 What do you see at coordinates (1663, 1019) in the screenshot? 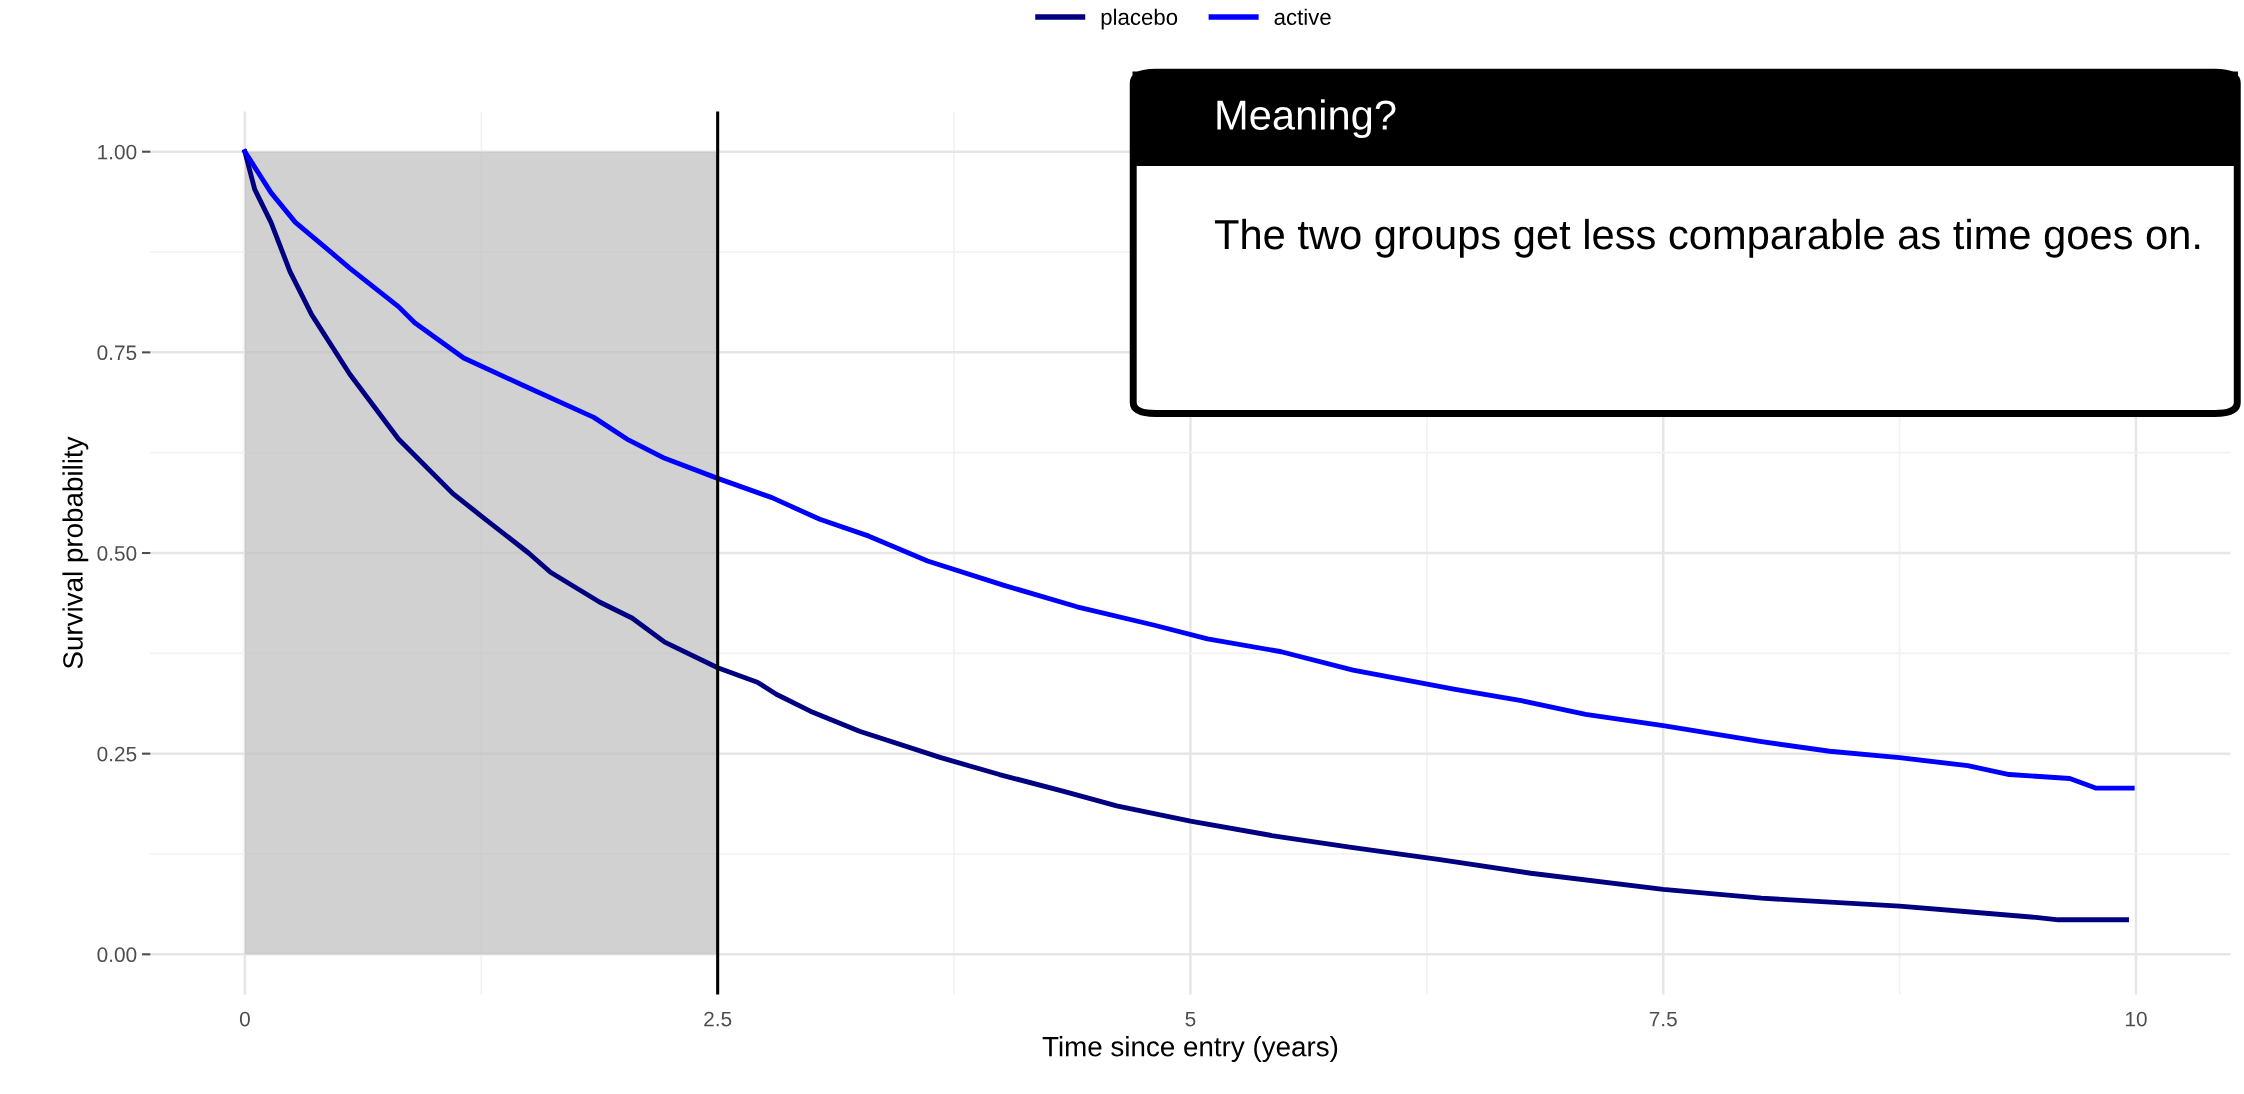
I see `x-tick-label: 7.5` at bounding box center [1663, 1019].